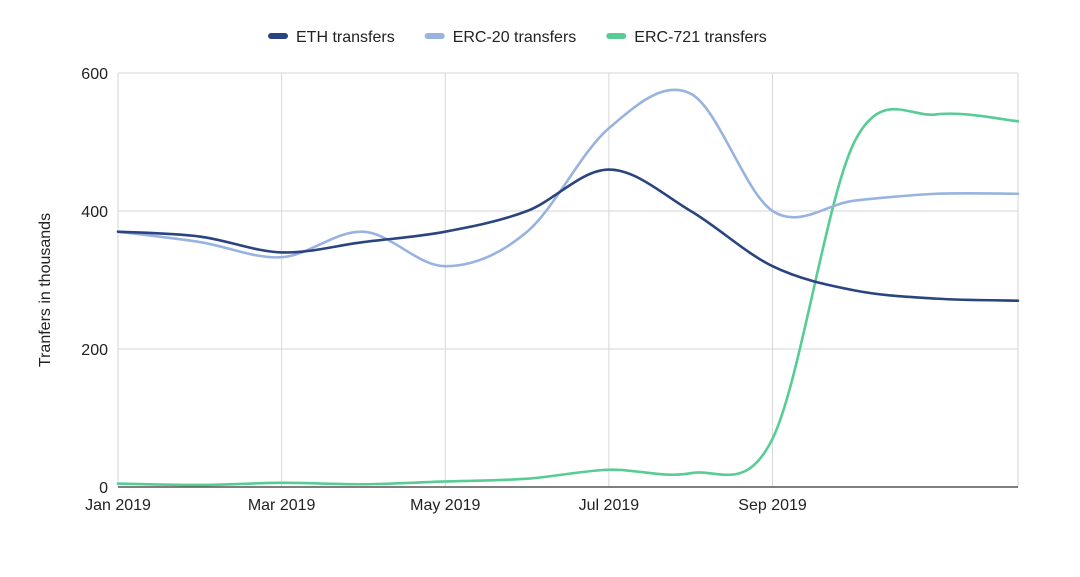 This screenshot has height=577, width=1080. Describe the element at coordinates (94, 350) in the screenshot. I see `y-tick-label: 200` at that location.